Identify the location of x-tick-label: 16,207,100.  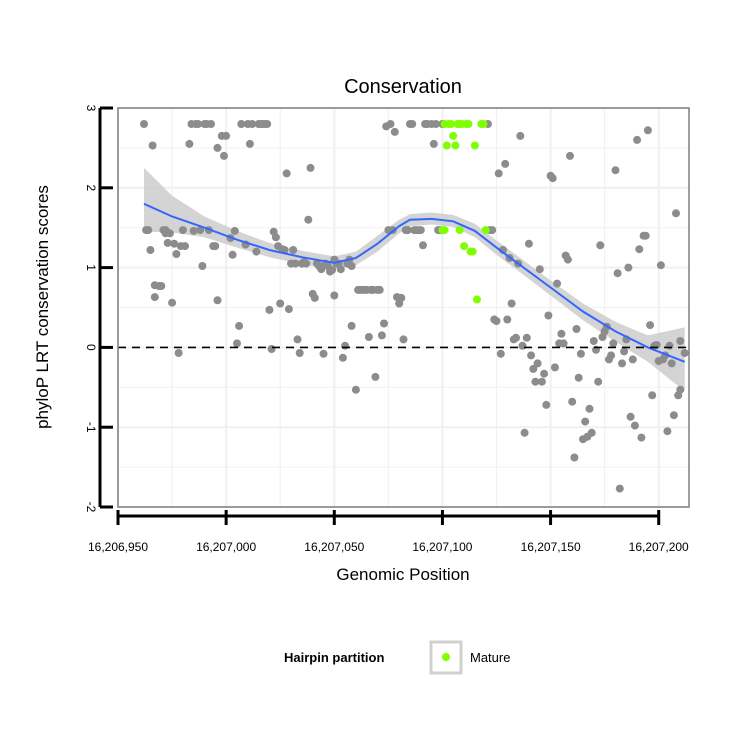
(442, 547).